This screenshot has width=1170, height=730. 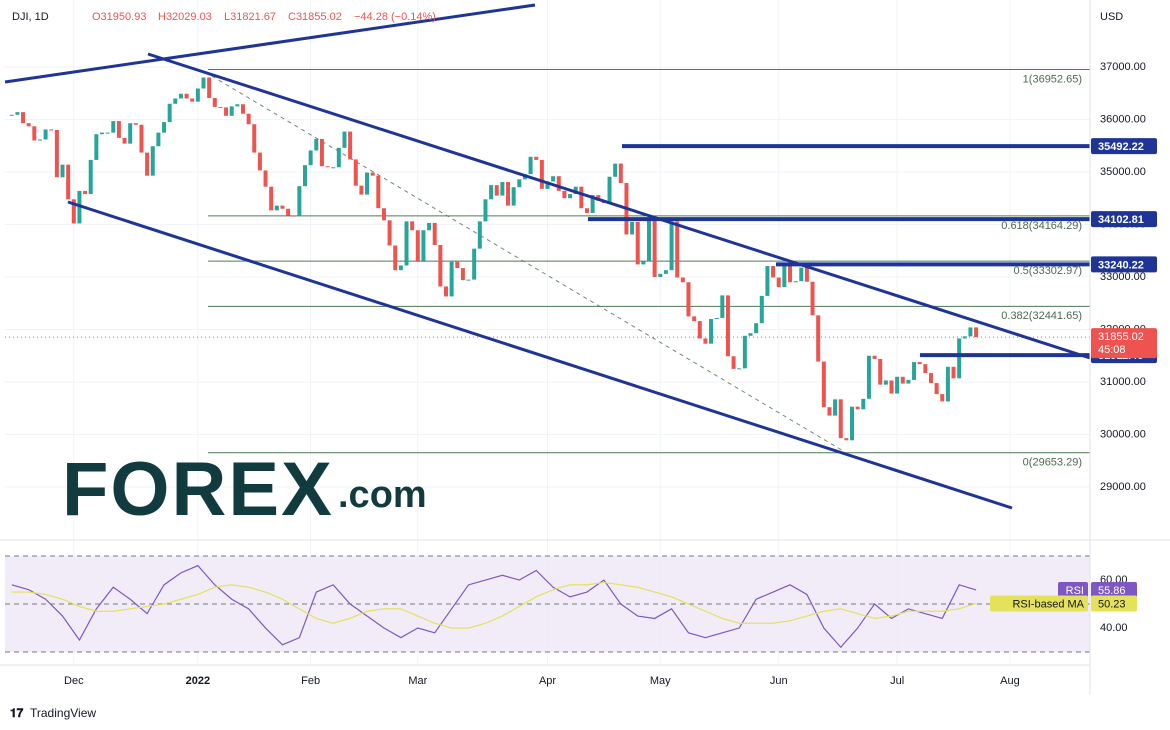 What do you see at coordinates (1048, 604) in the screenshot?
I see `legend-name: RSI-based MA` at bounding box center [1048, 604].